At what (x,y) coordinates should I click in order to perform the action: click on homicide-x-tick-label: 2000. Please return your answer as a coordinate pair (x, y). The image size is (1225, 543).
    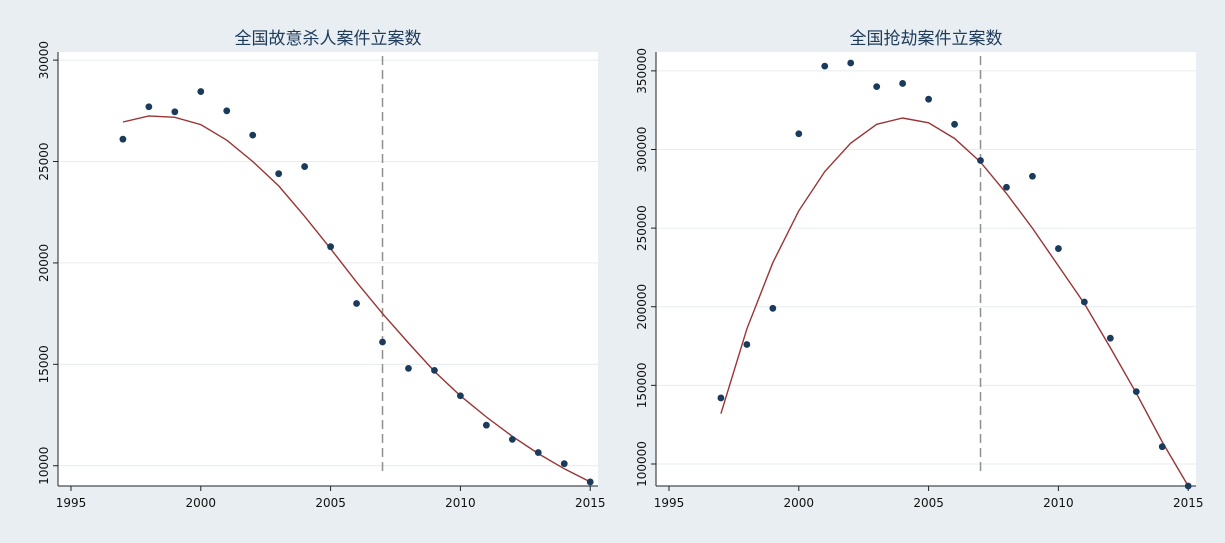
    Looking at the image, I should click on (201, 503).